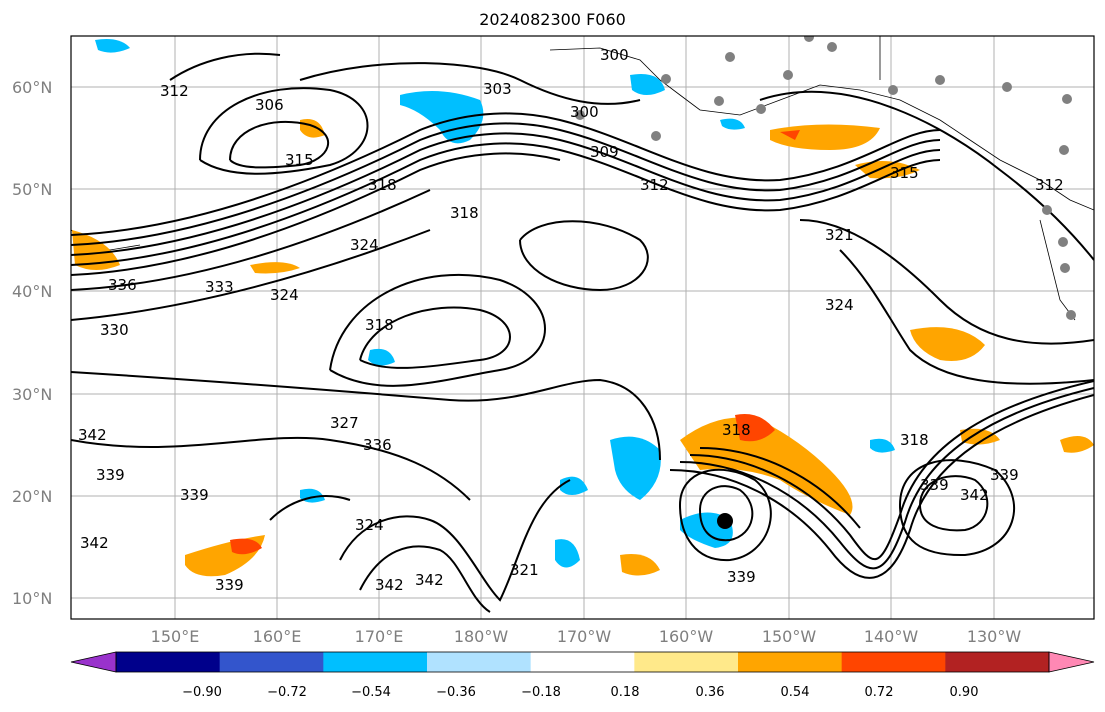 This screenshot has width=1105, height=712. I want to click on map-title: 2024082300 F060, so click(552, 19).